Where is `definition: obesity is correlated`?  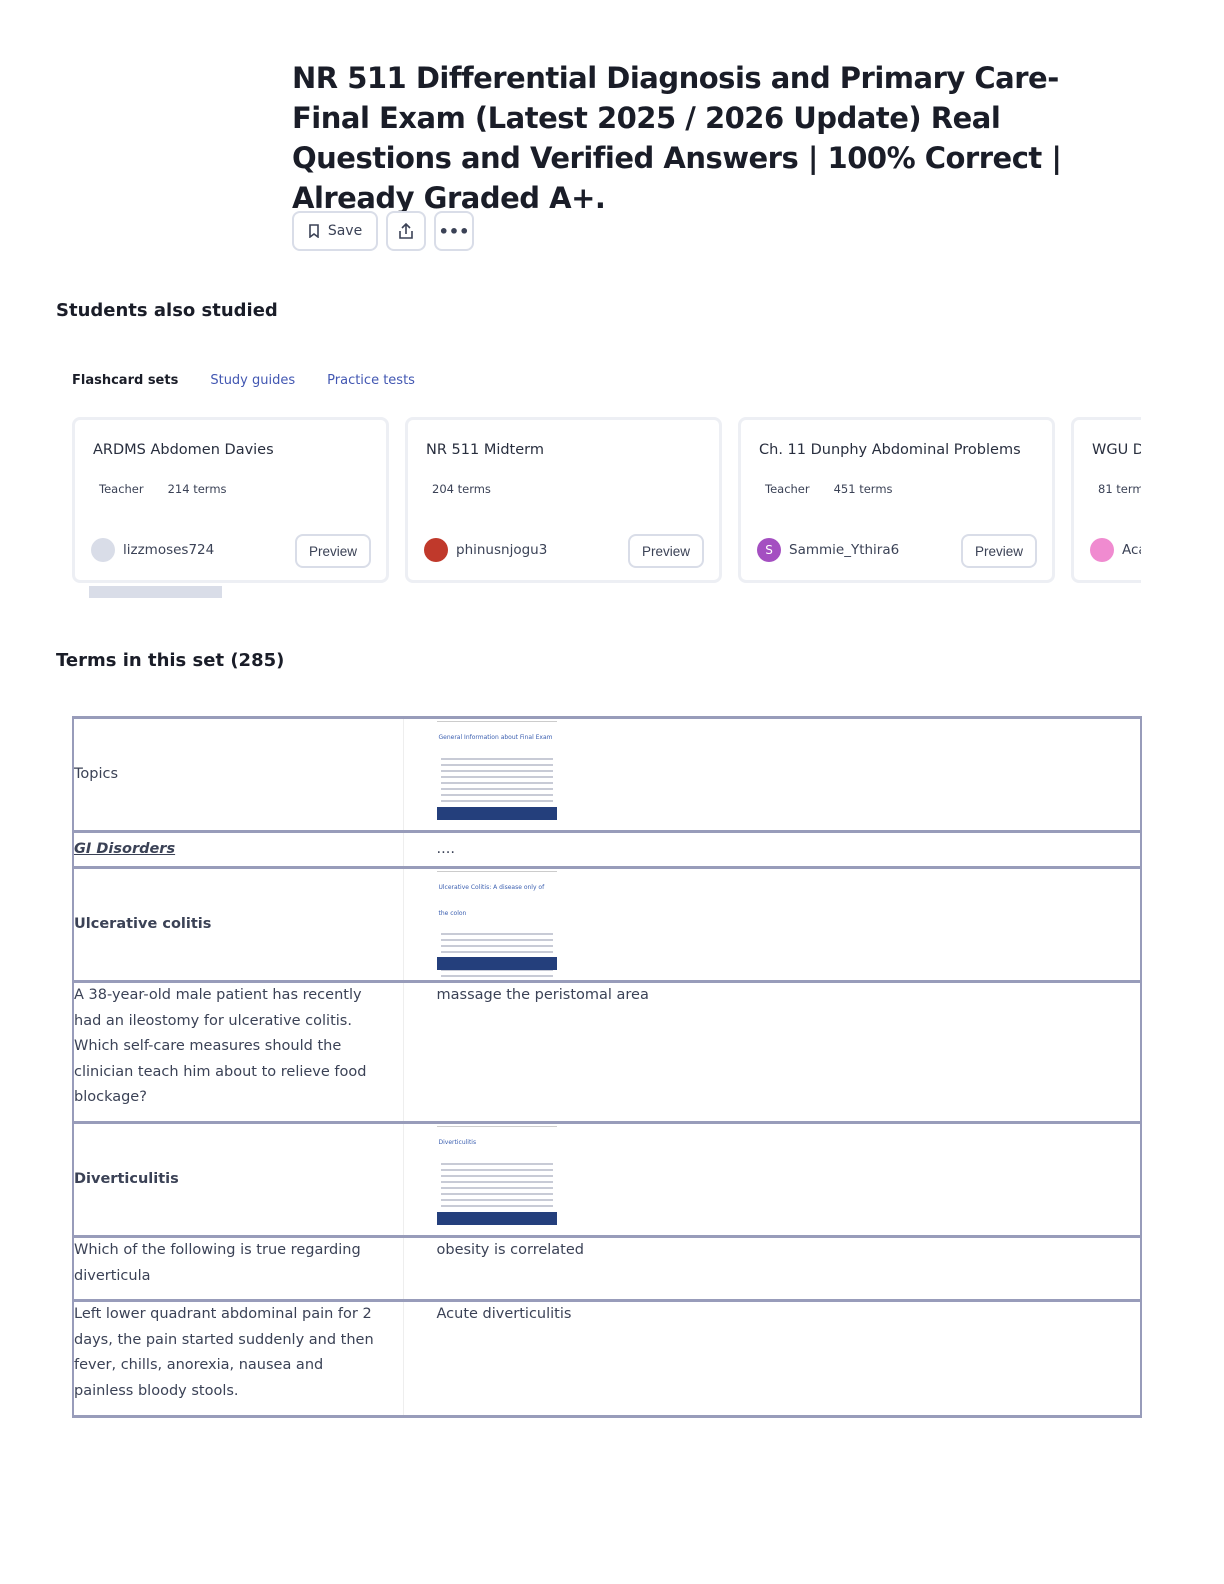 definition: obesity is correlated is located at coordinates (510, 1249).